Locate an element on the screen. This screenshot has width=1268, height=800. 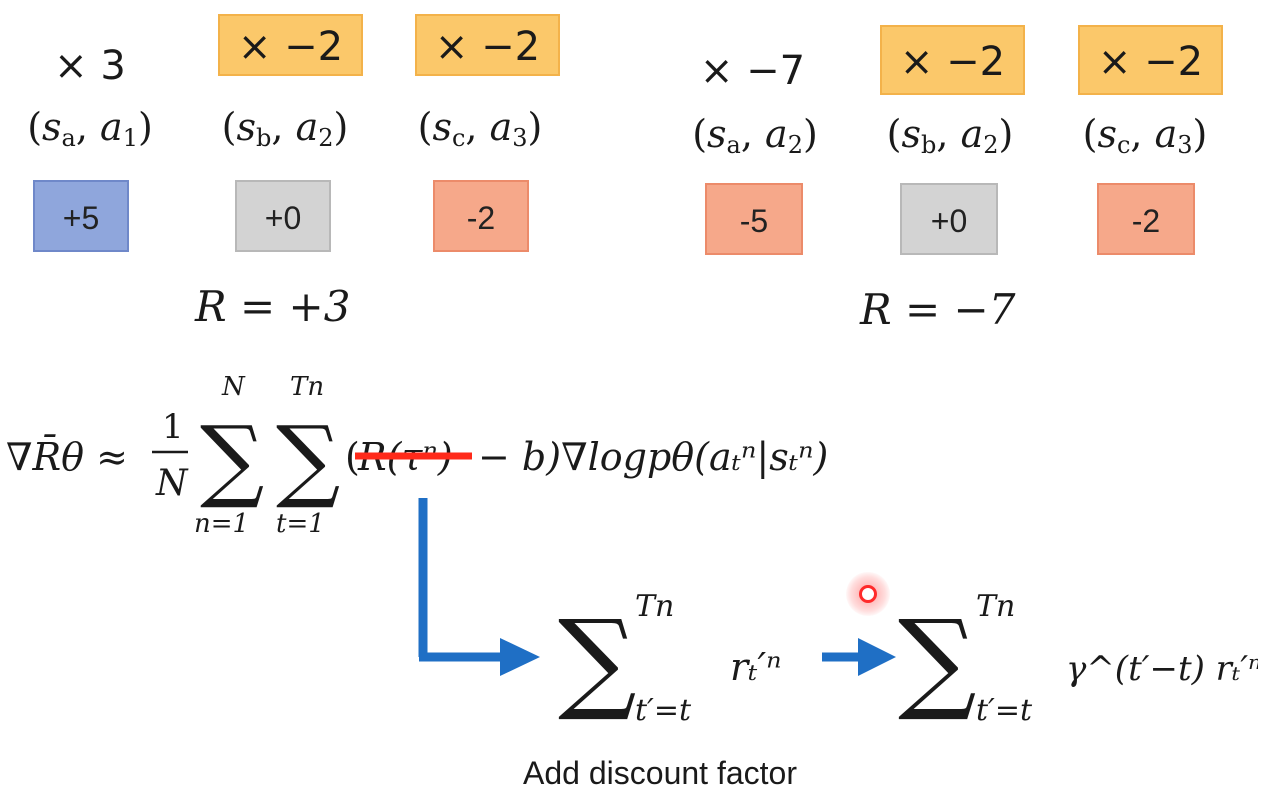
formula-frac-den: N is located at coordinates (172, 483).